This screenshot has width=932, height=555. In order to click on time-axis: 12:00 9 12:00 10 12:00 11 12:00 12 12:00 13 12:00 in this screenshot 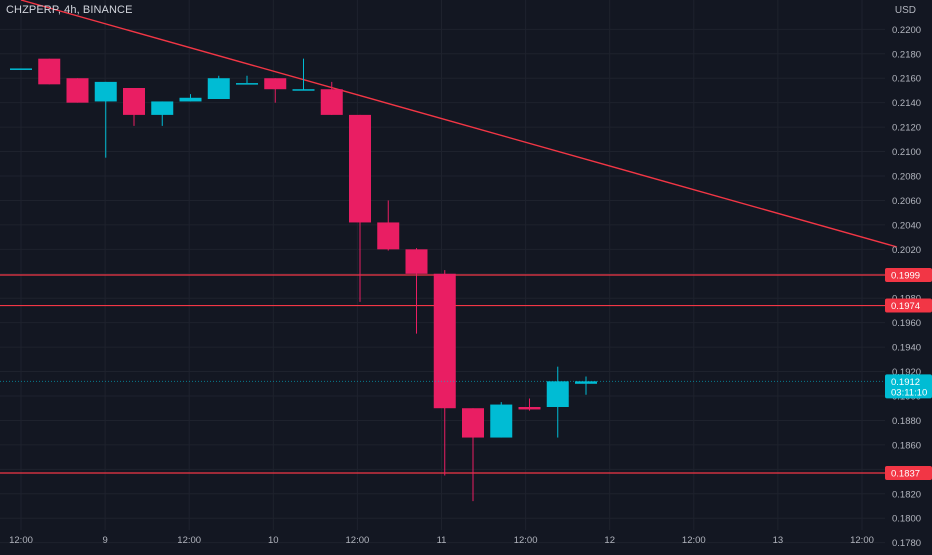, I will do `click(441, 540)`.